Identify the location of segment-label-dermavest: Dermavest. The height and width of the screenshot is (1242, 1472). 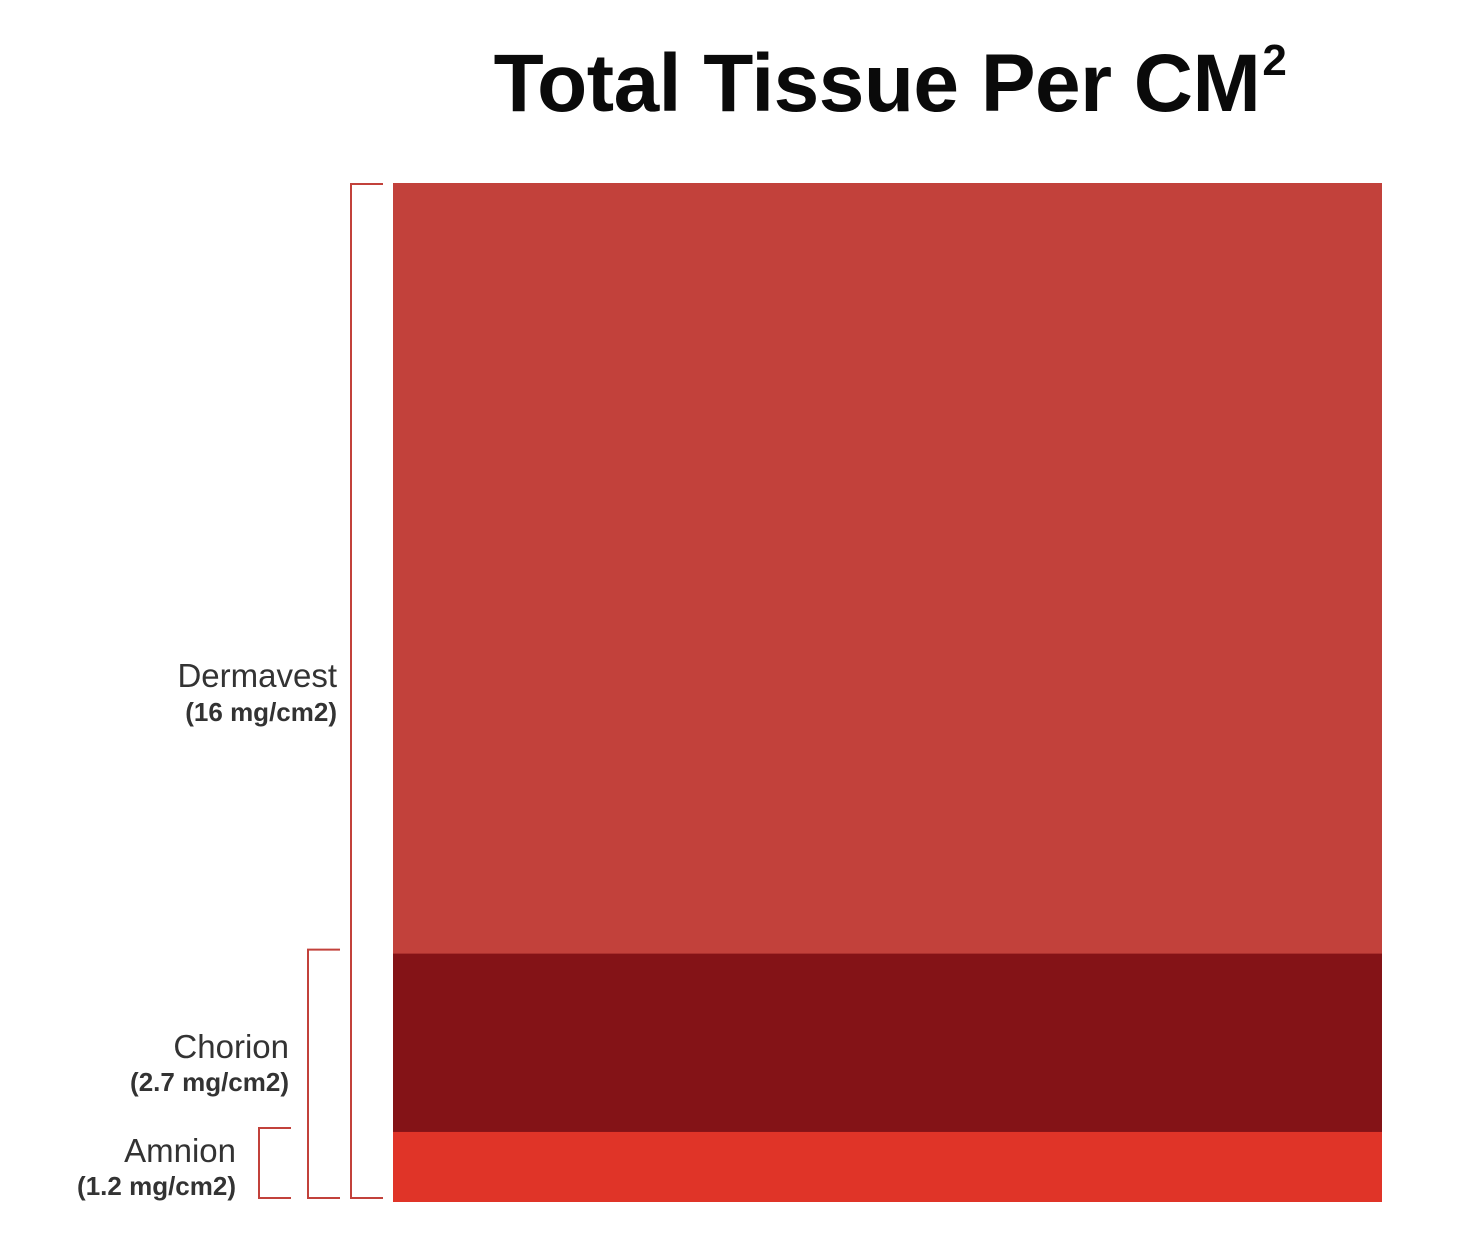
(257, 675).